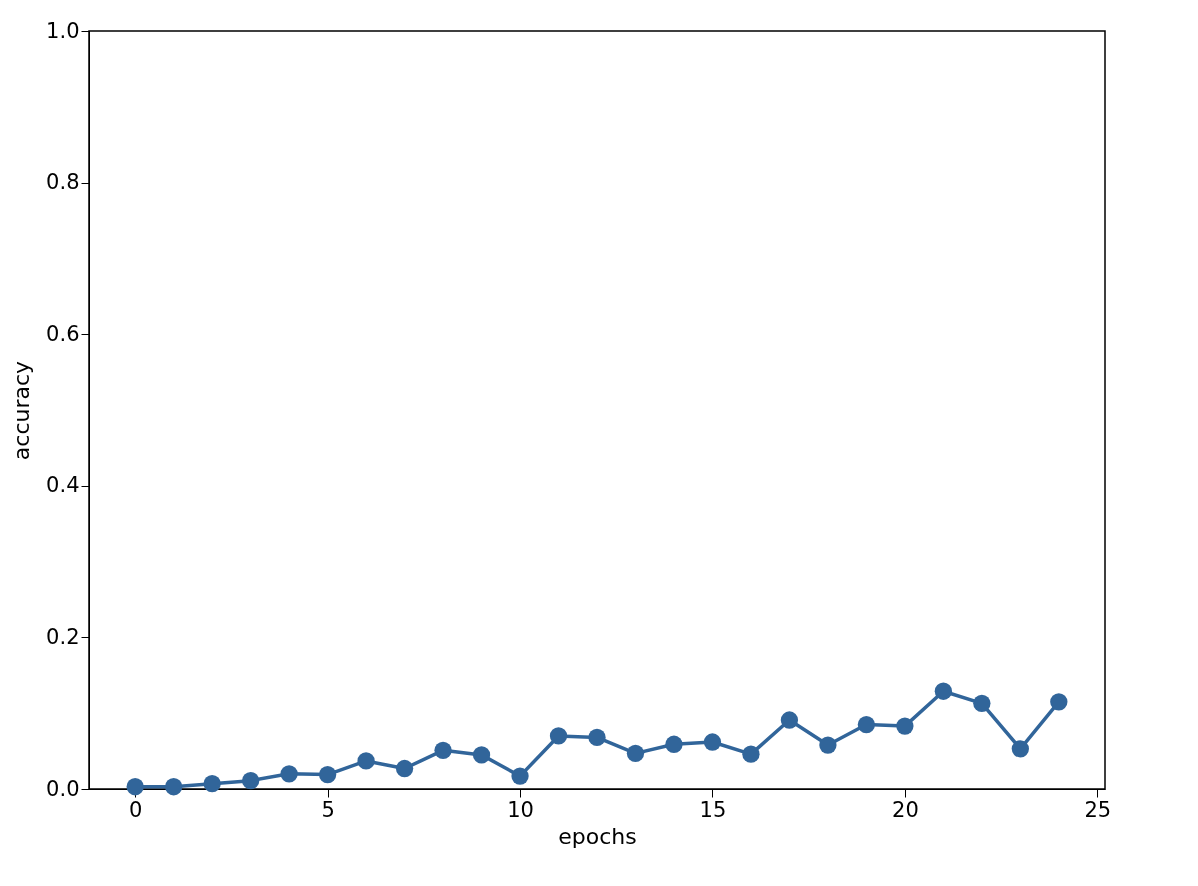  What do you see at coordinates (1098, 809) in the screenshot?
I see `x-tick-label: 25` at bounding box center [1098, 809].